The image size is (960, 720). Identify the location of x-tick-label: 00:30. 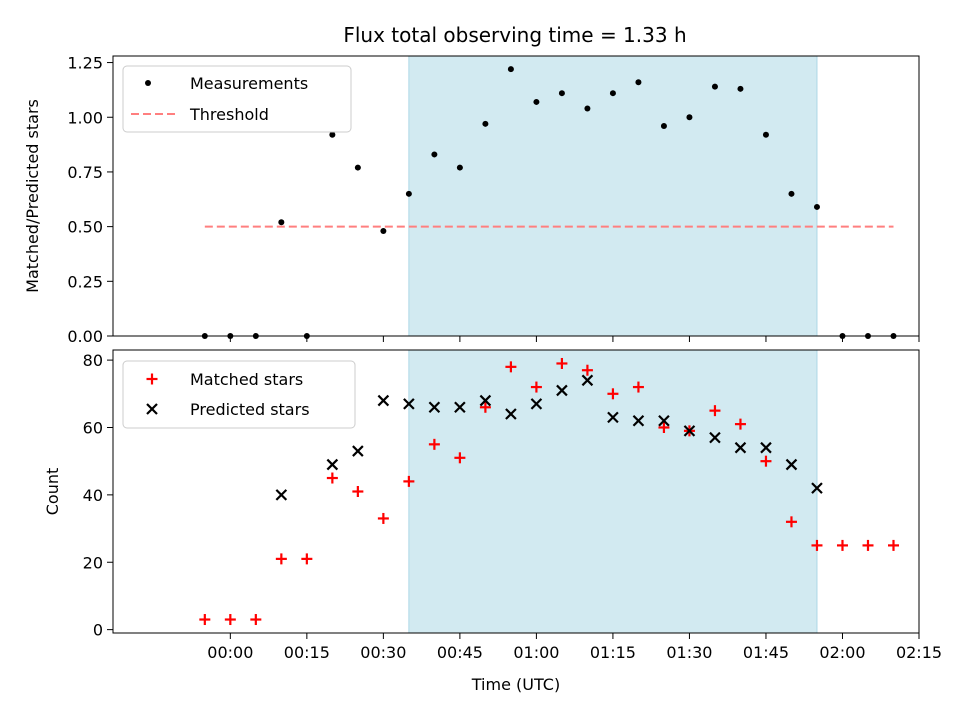
(383, 652).